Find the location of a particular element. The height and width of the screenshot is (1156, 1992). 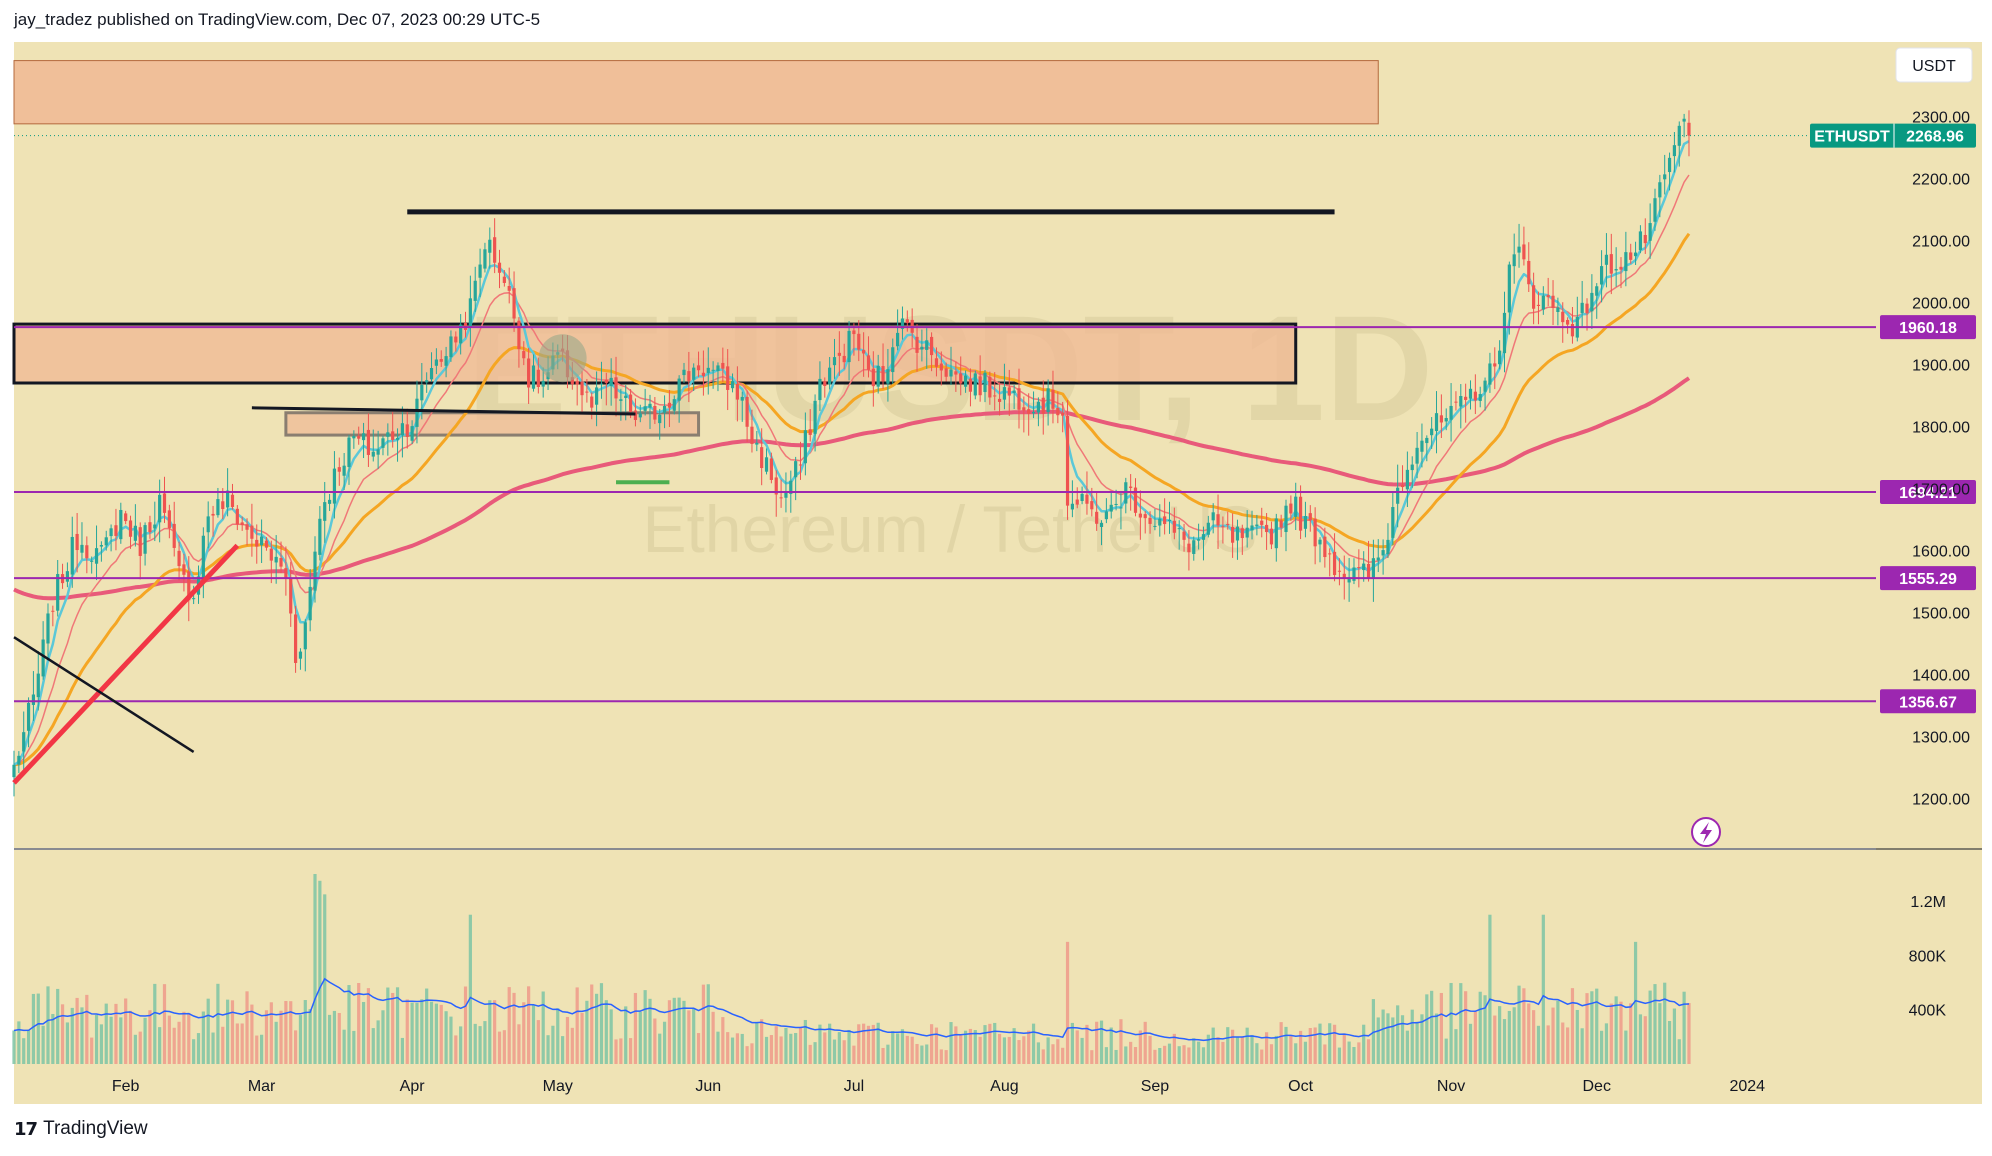

currency-button: USDT is located at coordinates (1934, 65).